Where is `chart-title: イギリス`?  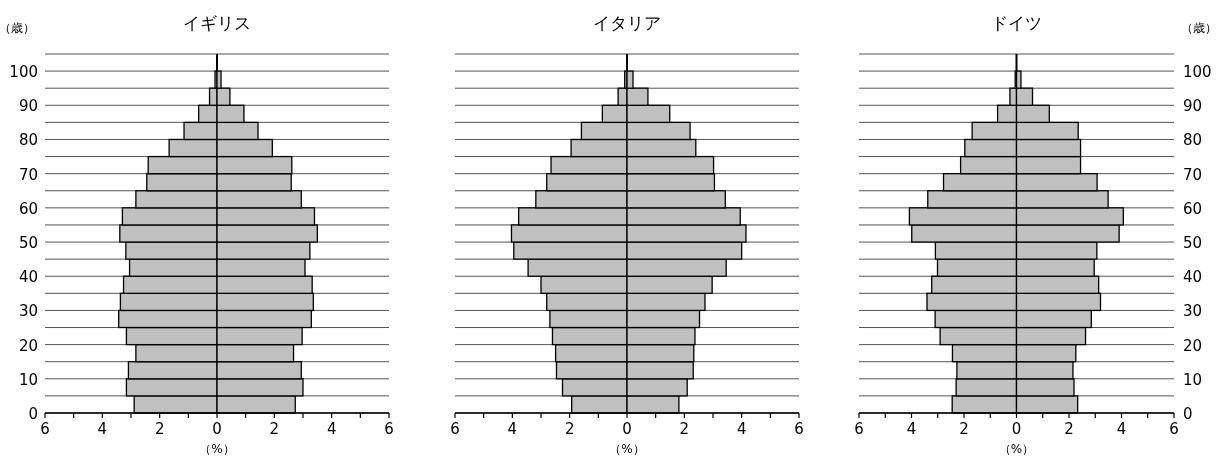
chart-title: イギリス is located at coordinates (217, 23).